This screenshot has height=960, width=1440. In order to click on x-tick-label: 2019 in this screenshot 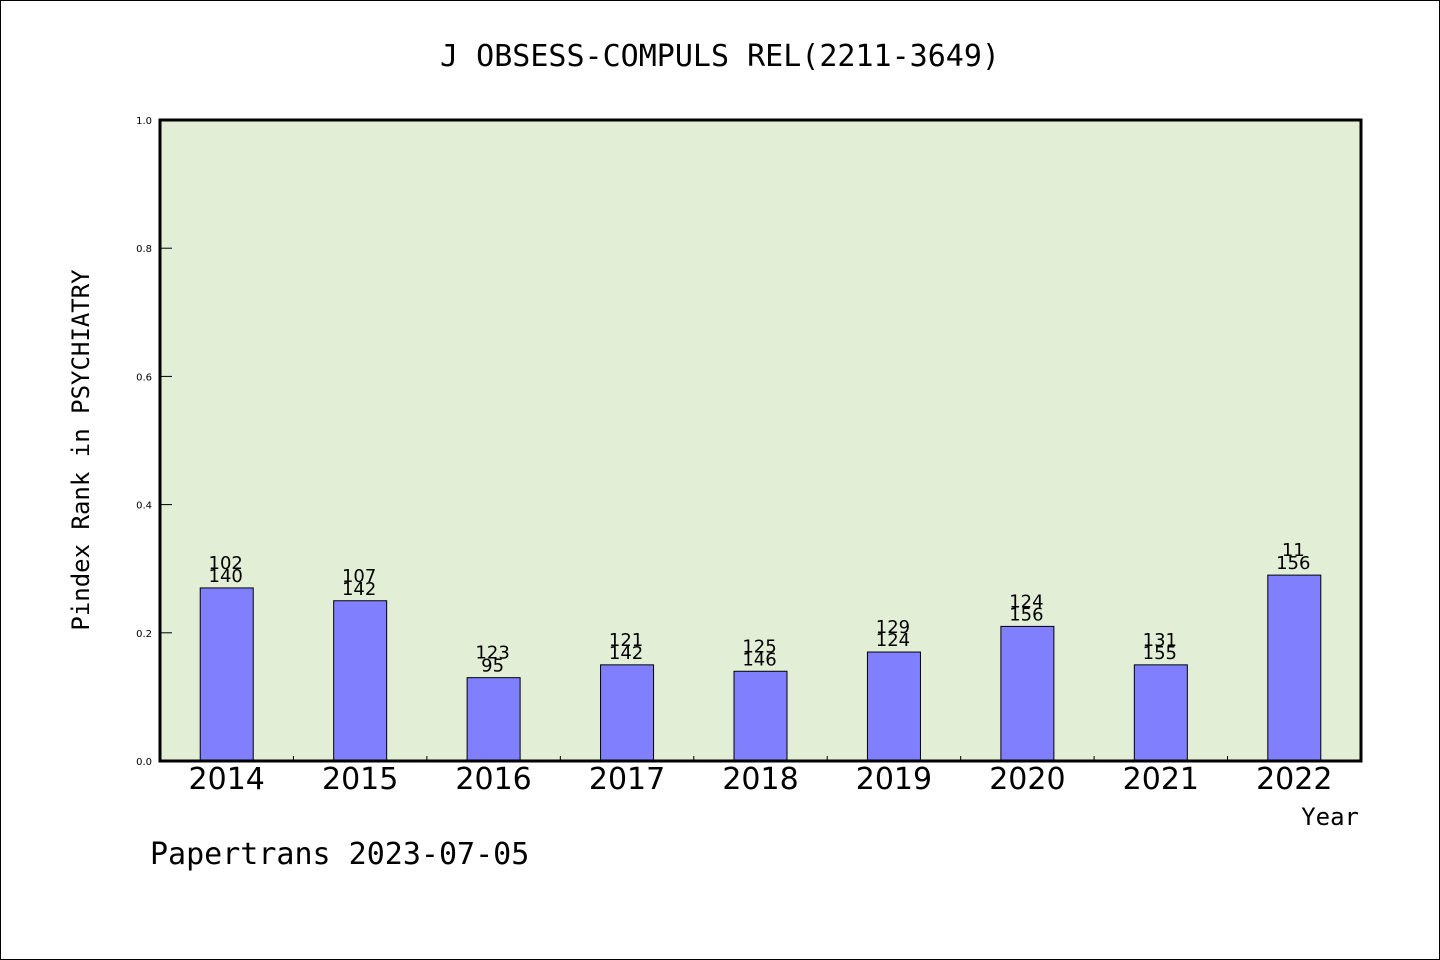, I will do `click(894, 779)`.